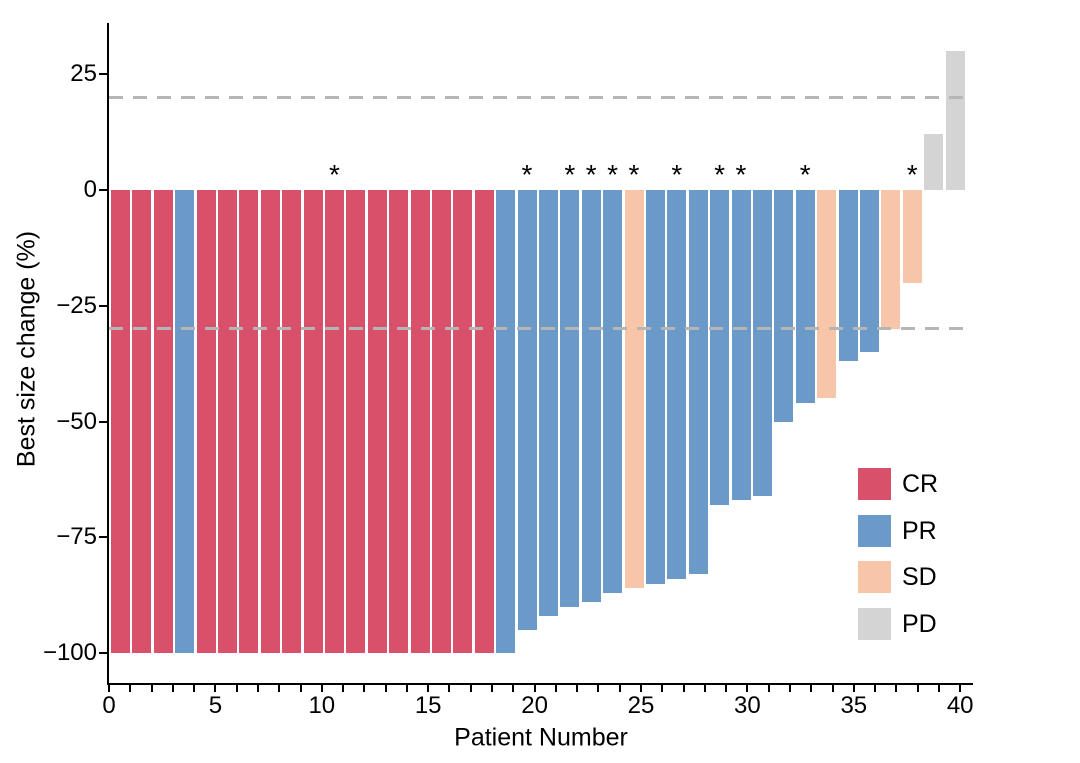  Describe the element at coordinates (919, 577) in the screenshot. I see `legend-label-sd: SD` at that location.